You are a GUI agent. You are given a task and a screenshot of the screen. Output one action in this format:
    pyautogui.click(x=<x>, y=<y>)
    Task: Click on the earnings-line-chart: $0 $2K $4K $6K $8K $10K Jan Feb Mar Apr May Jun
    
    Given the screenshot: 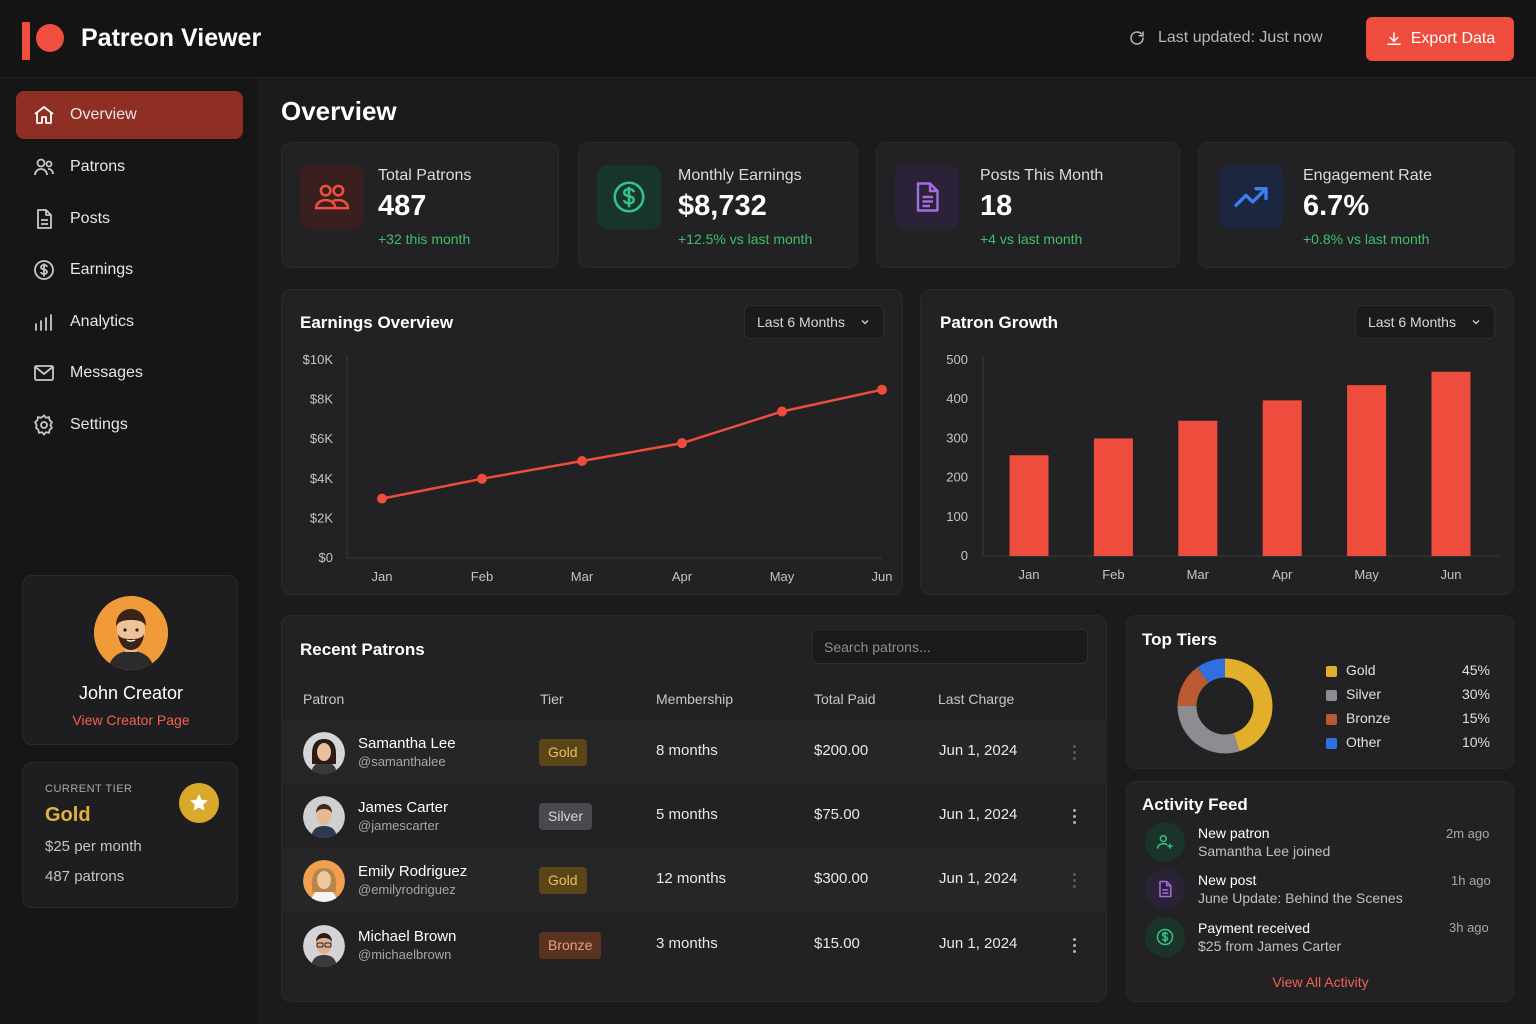 What is the action you would take?
    pyautogui.click(x=598, y=468)
    